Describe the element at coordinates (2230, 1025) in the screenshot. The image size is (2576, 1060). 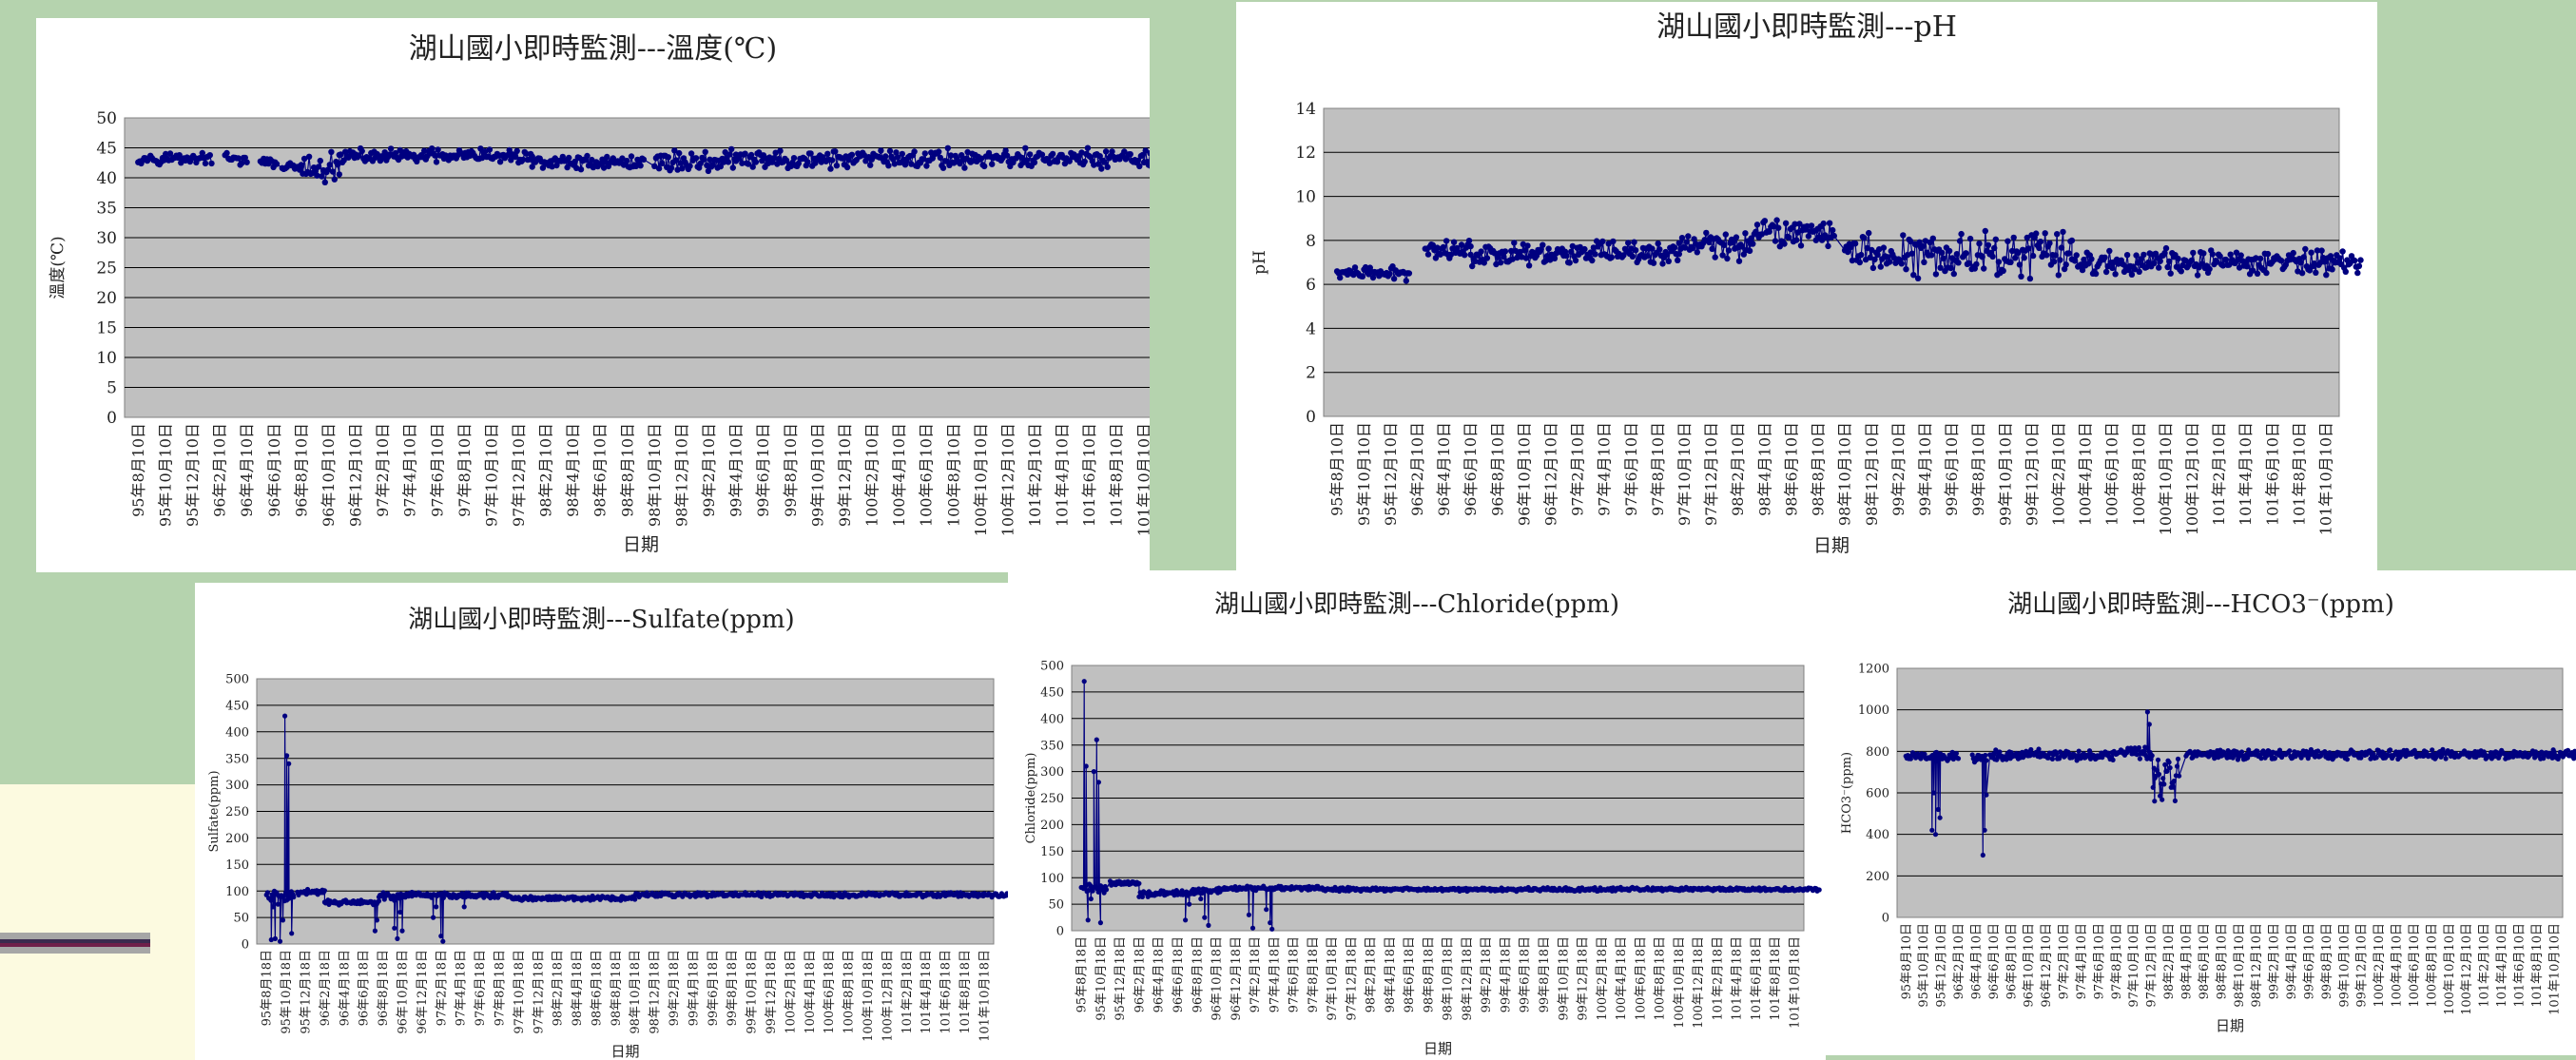
I see `x-axis-label: 日期` at that location.